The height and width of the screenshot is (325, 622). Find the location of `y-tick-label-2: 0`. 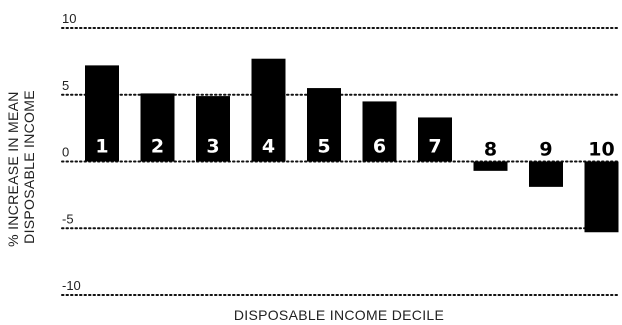

y-tick-label-2: 0 is located at coordinates (65, 152).